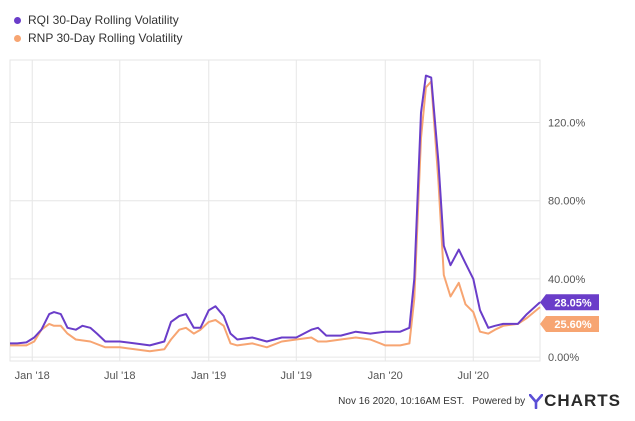 This screenshot has width=635, height=421. I want to click on ycharts-logo-icon, so click(536, 401).